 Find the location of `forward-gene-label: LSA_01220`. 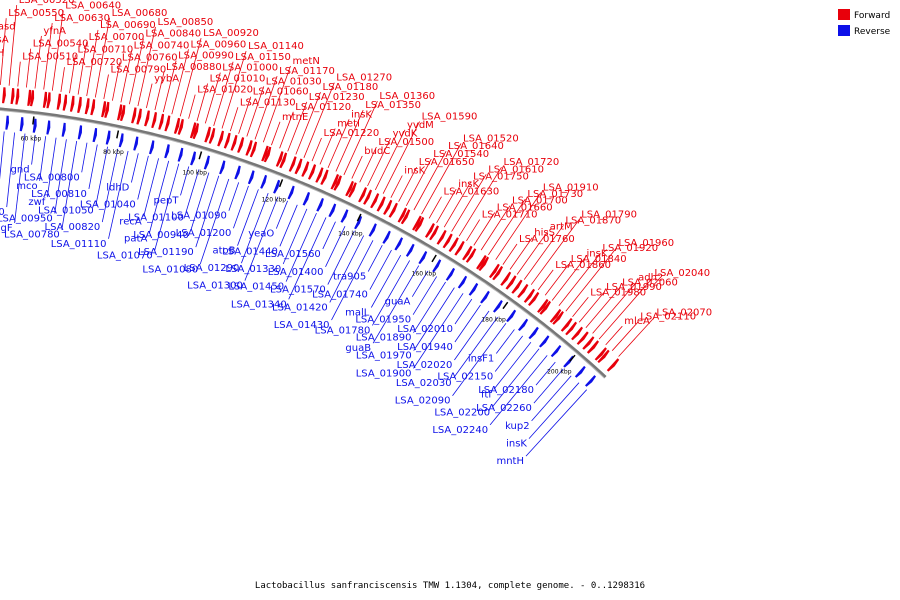

forward-gene-label: LSA_01220 is located at coordinates (352, 133).